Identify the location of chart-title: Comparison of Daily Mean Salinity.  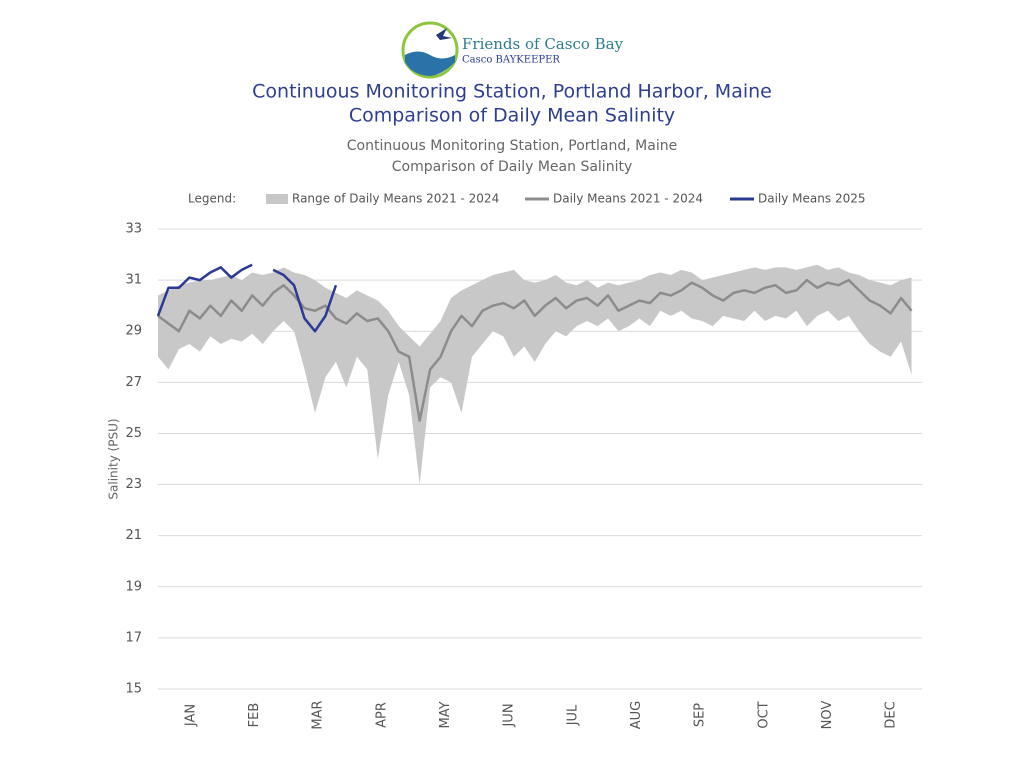
(512, 116).